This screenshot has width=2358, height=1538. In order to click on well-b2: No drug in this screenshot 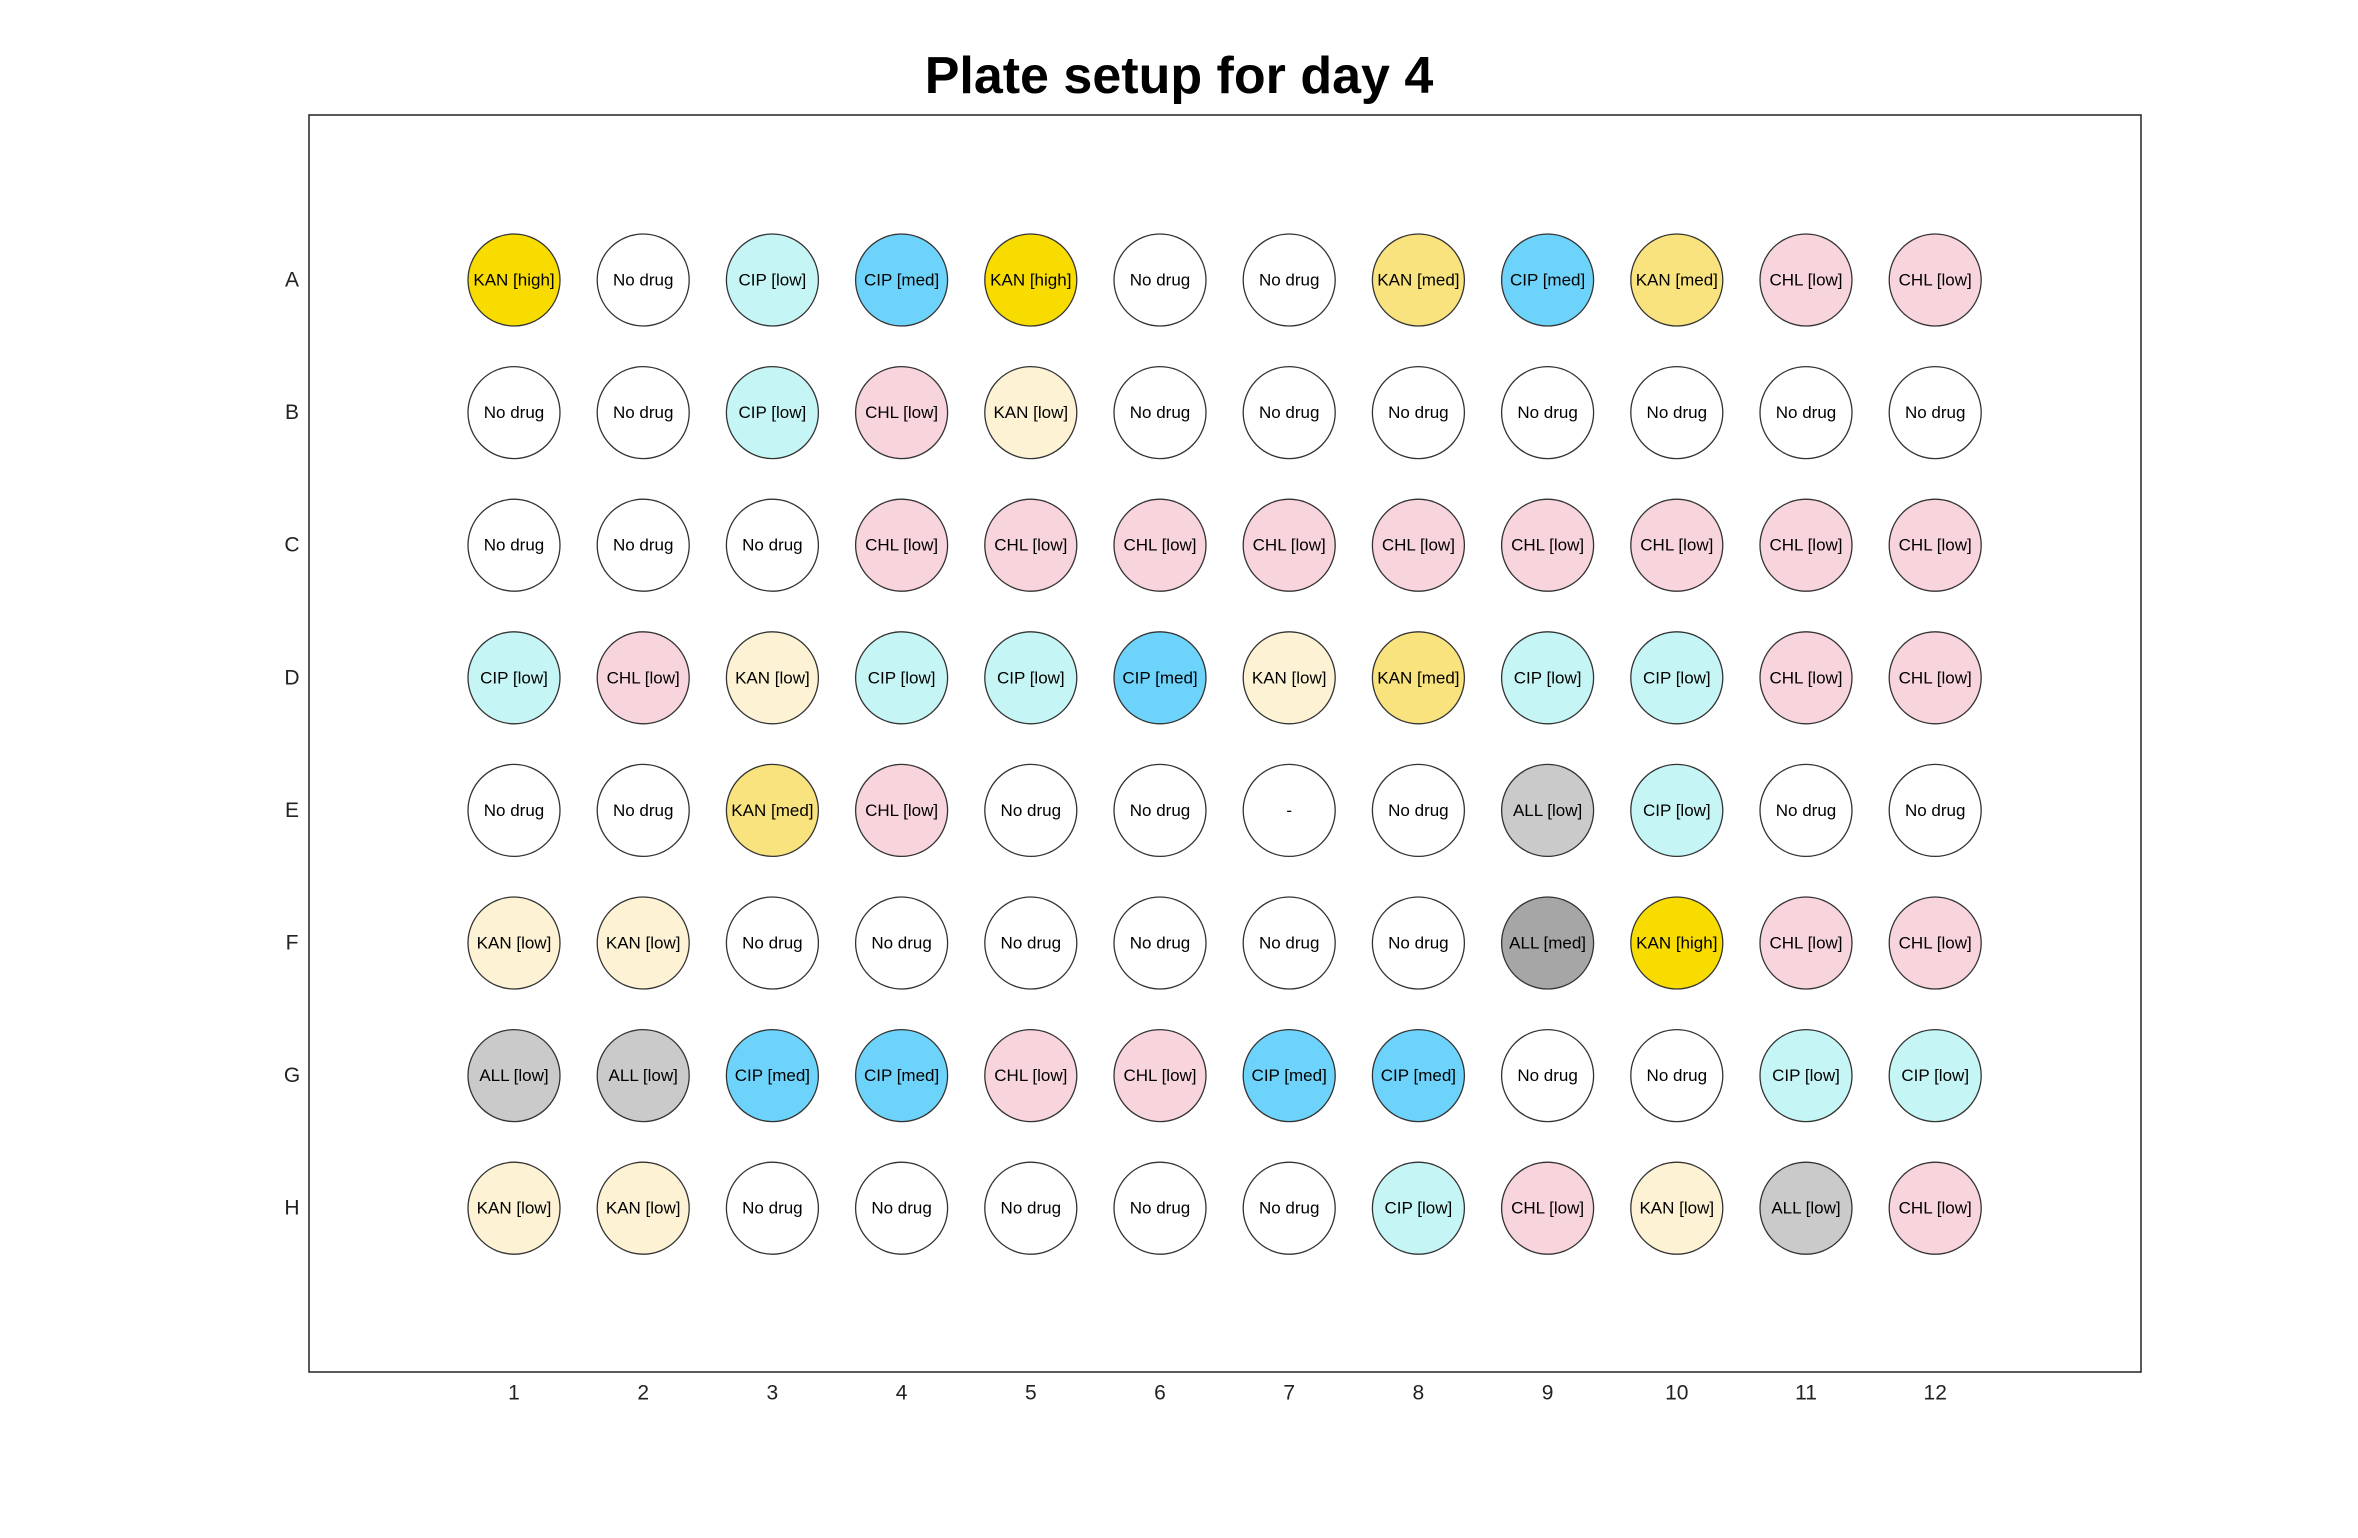, I will do `click(643, 412)`.